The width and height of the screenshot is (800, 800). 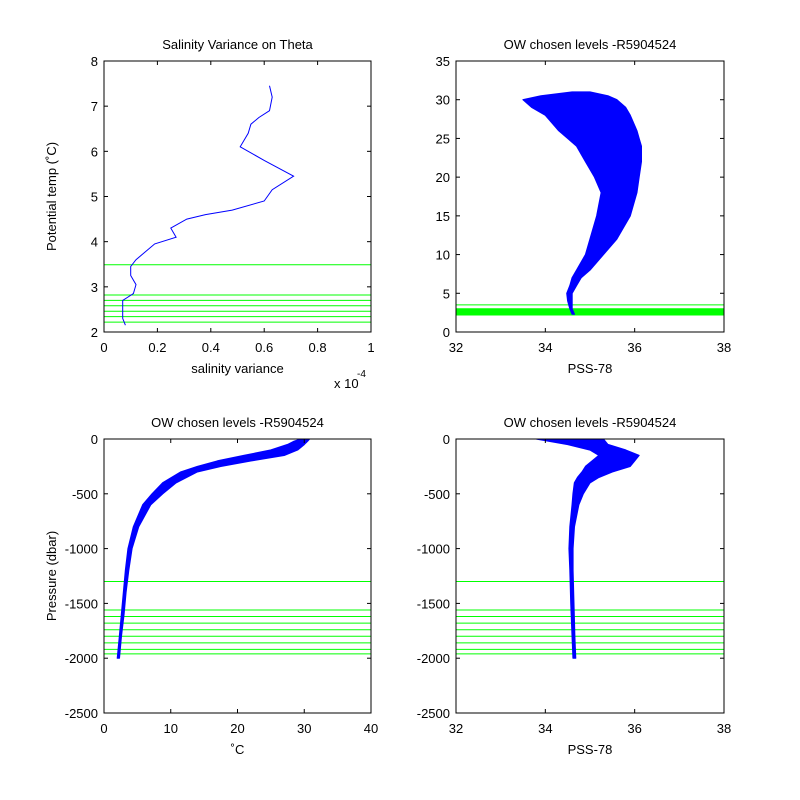 What do you see at coordinates (443, 177) in the screenshot?
I see `y-tick-label: 20` at bounding box center [443, 177].